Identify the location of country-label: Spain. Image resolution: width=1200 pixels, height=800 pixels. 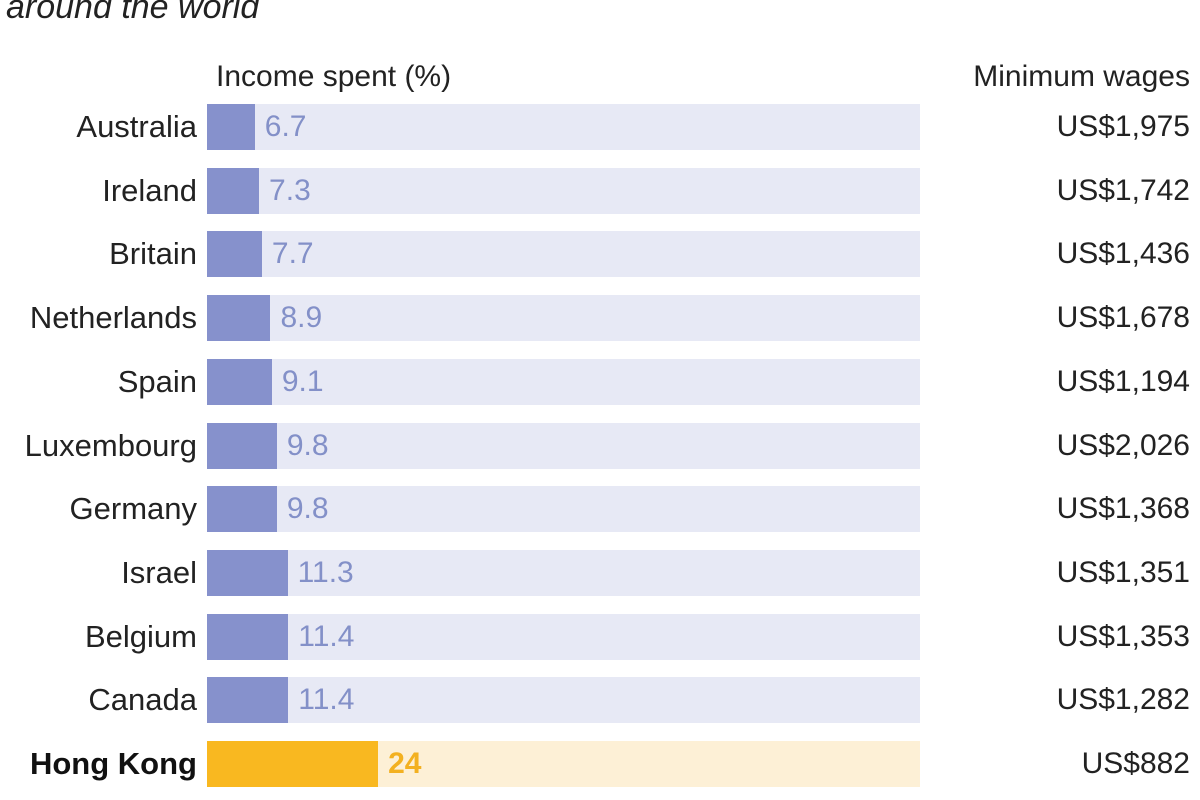
(157, 381).